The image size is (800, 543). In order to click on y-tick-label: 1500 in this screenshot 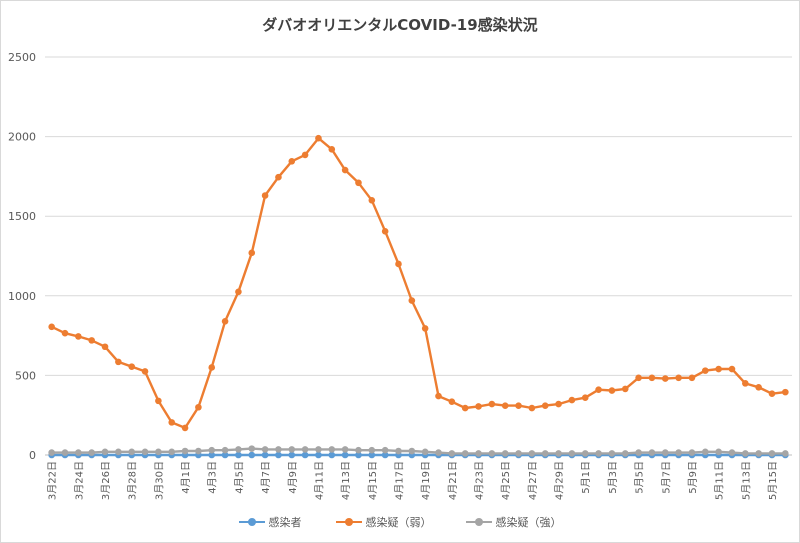, I will do `click(22, 216)`.